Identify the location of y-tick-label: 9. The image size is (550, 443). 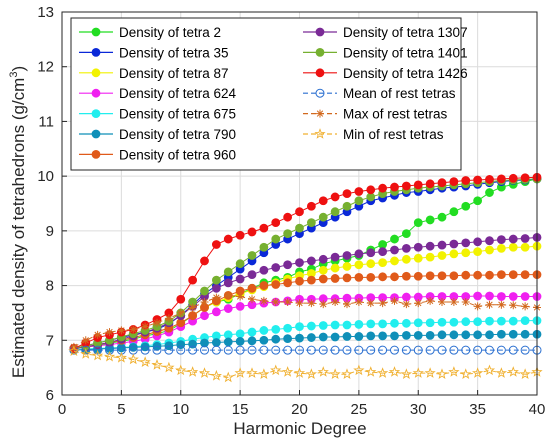
(50, 231).